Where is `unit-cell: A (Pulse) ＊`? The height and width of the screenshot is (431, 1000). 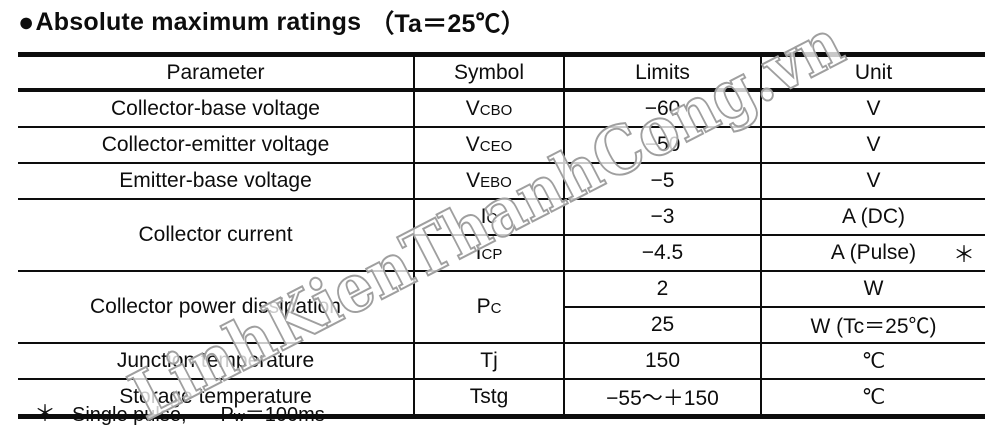
unit-cell: A (Pulse) ＊ is located at coordinates (872, 253).